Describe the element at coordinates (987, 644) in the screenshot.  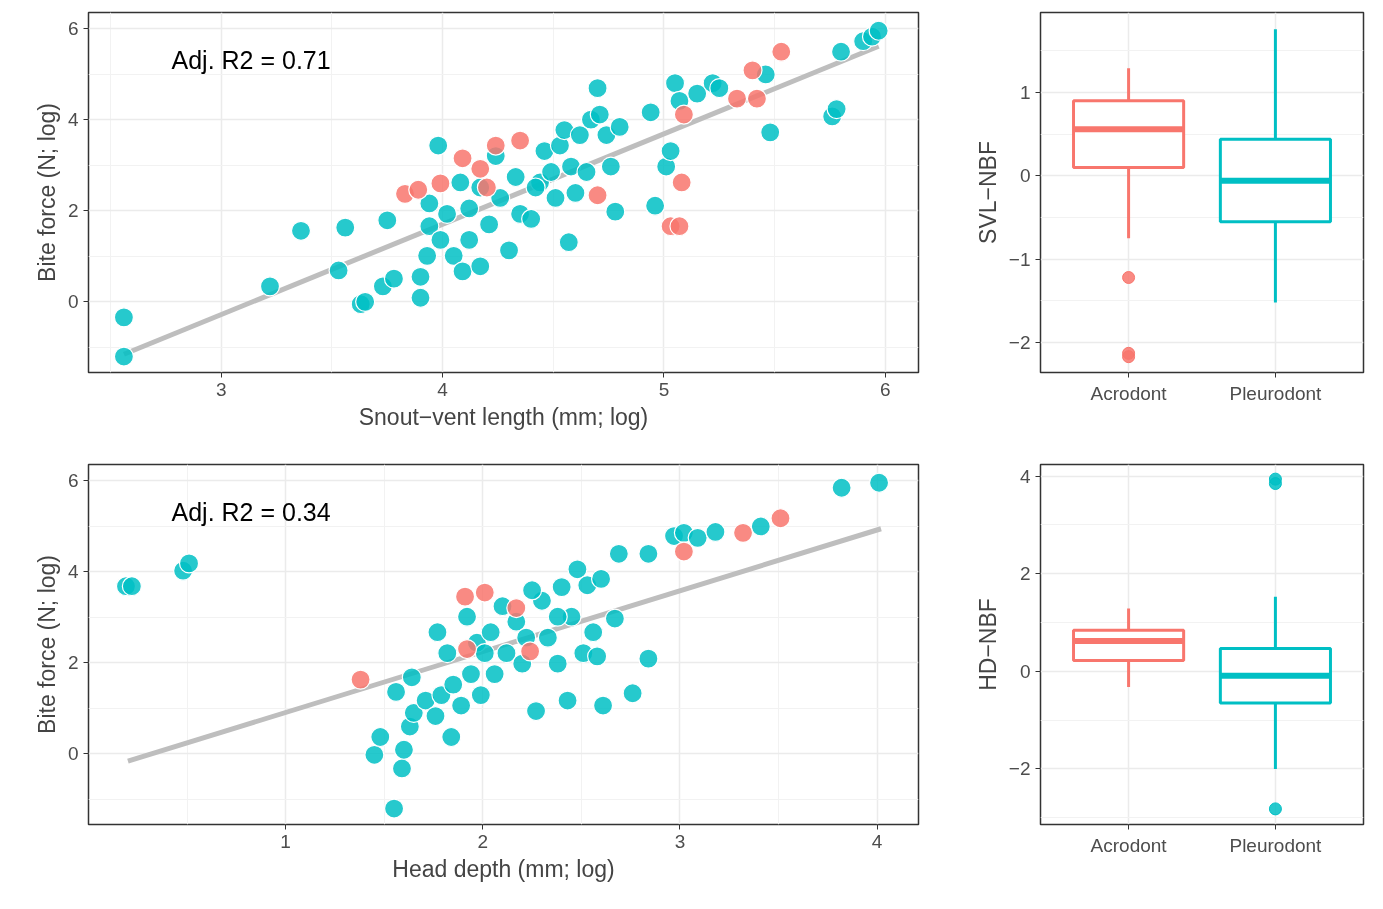
I see `y-axis-title: HD−NBF` at that location.